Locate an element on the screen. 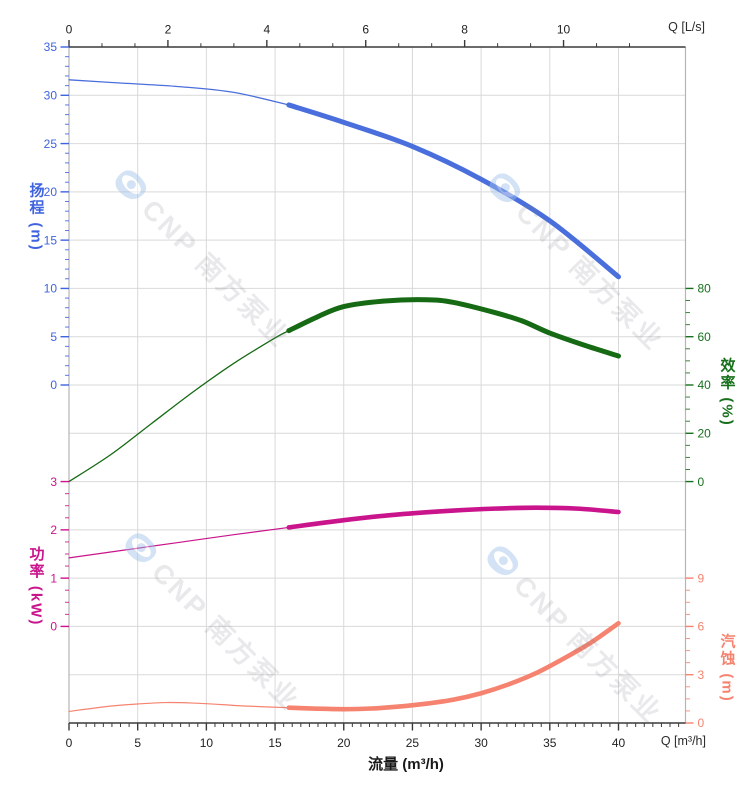 This screenshot has height=797, width=752. tick-label: 4 is located at coordinates (266, 30).